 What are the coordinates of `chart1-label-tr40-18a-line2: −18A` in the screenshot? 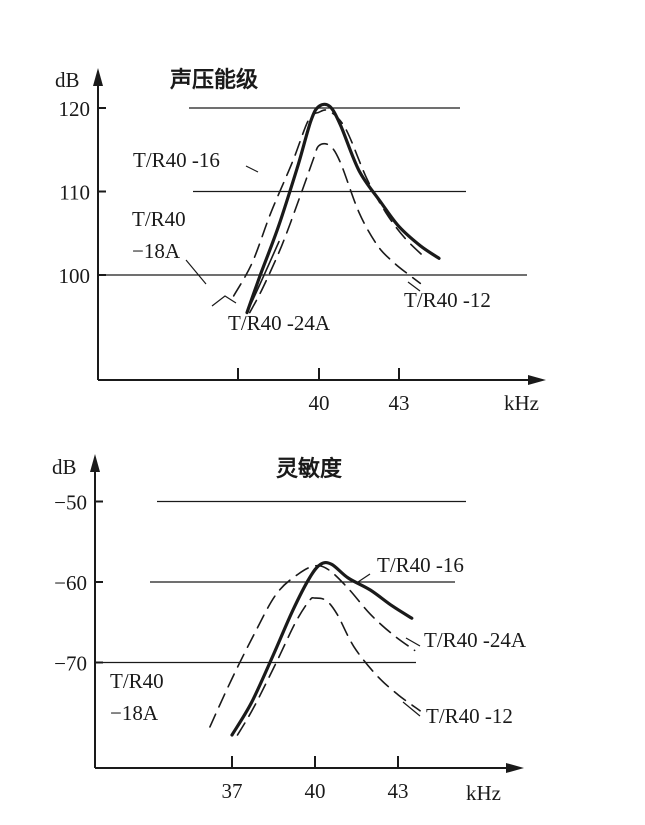 It's located at (156, 251).